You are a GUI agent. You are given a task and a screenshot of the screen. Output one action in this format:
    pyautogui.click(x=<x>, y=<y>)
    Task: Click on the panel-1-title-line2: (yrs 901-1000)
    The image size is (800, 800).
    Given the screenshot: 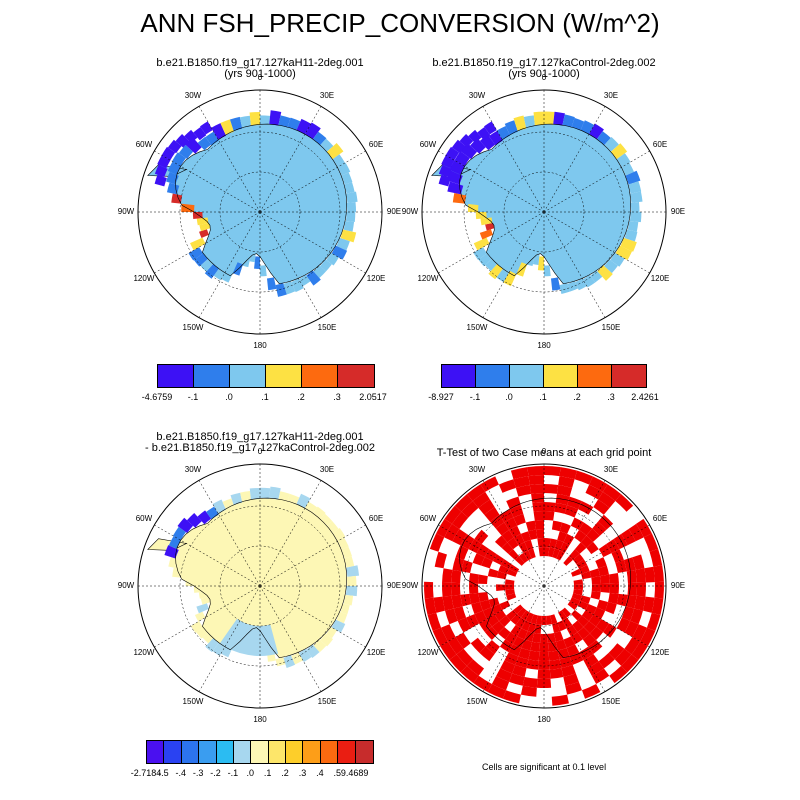 What is the action you would take?
    pyautogui.click(x=260, y=74)
    